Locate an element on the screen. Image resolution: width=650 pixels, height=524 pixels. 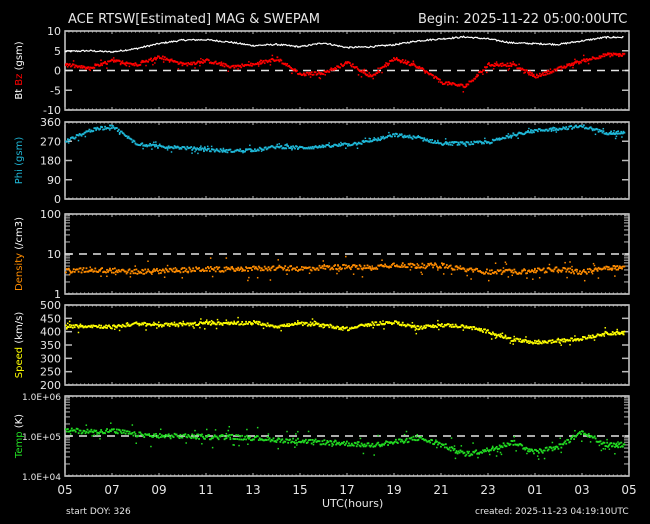
y-tick-label: 100 is located at coordinates (50, 214).